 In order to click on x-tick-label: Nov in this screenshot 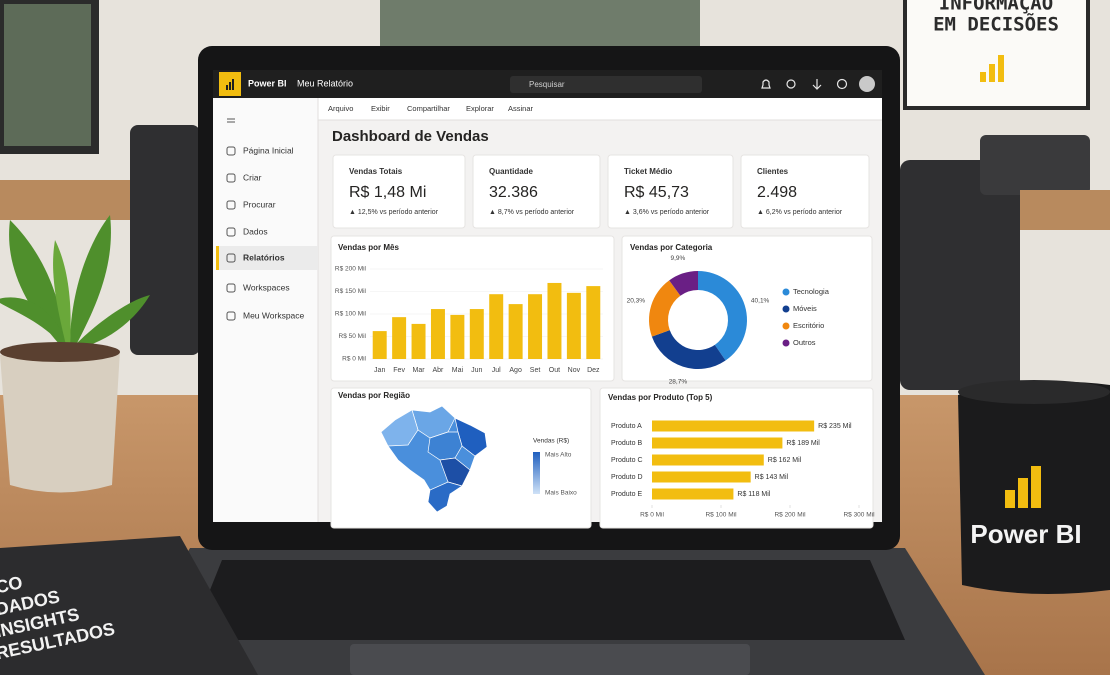, I will do `click(574, 370)`.